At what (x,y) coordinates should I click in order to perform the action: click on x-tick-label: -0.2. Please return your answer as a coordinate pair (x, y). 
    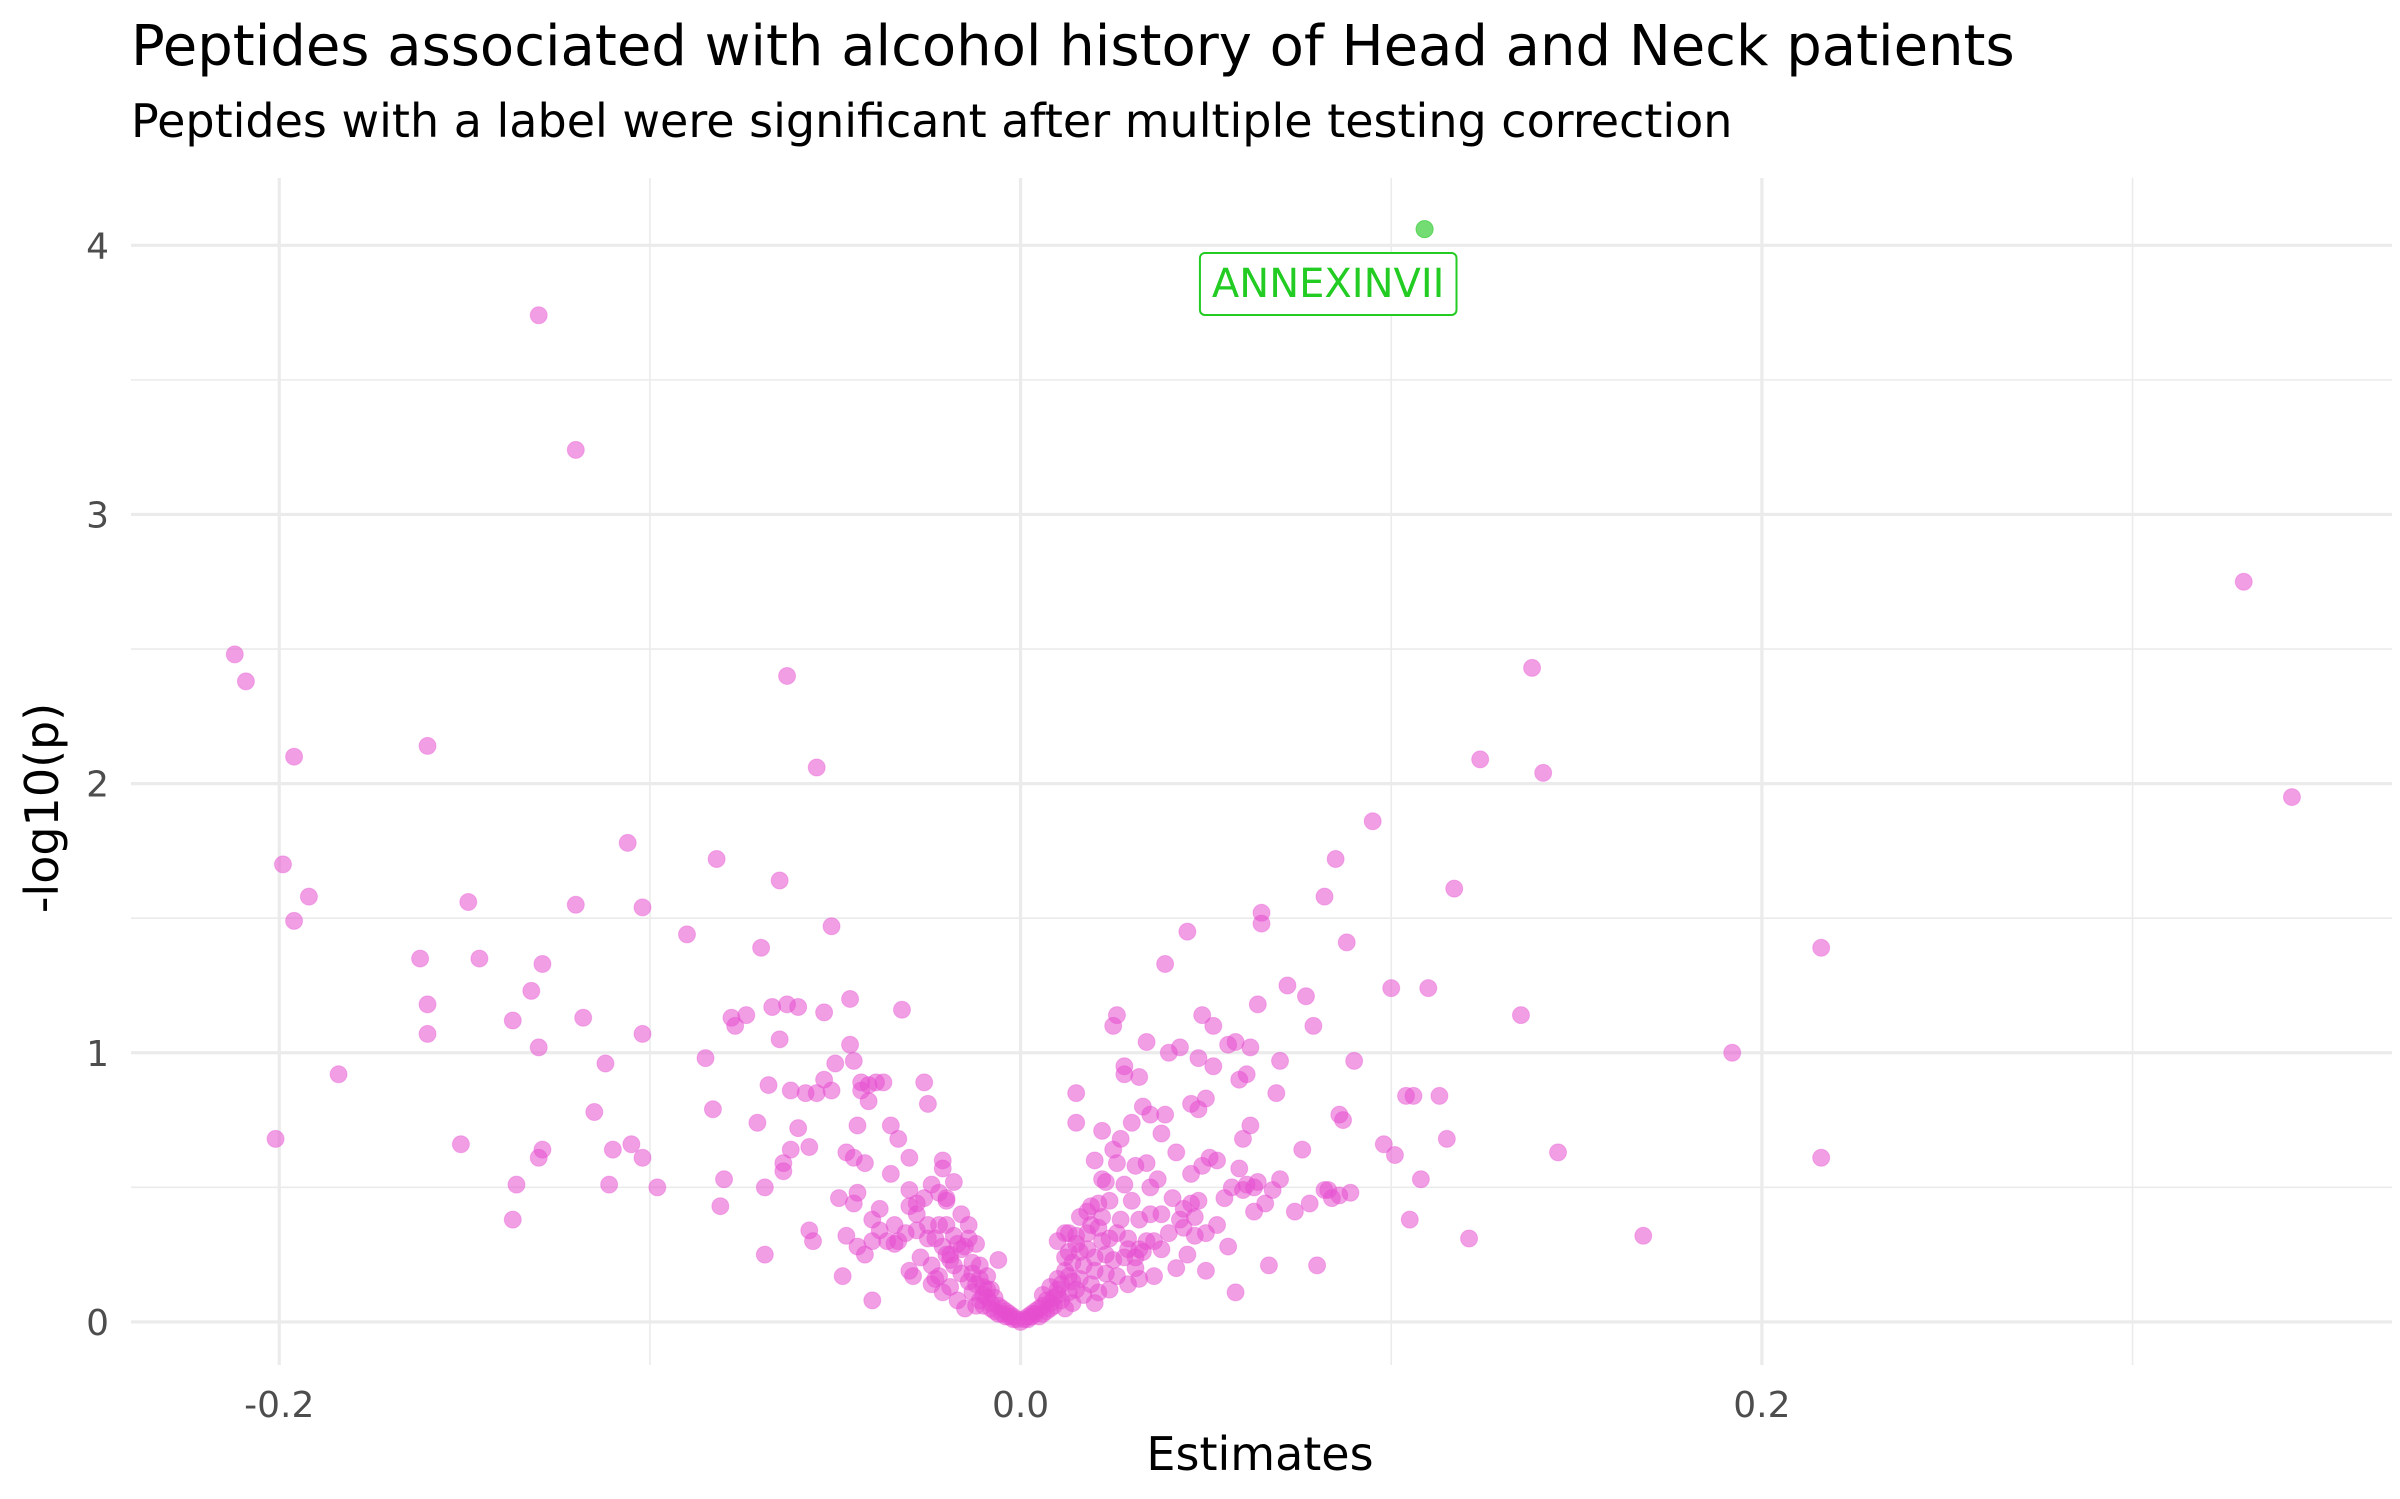
    Looking at the image, I should click on (279, 1405).